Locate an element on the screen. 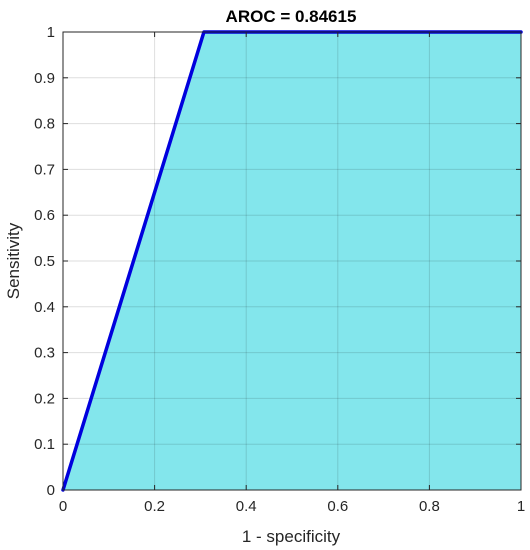 Image resolution: width=530 pixels, height=550 pixels. x-tick-label: 0.6 is located at coordinates (337, 506).